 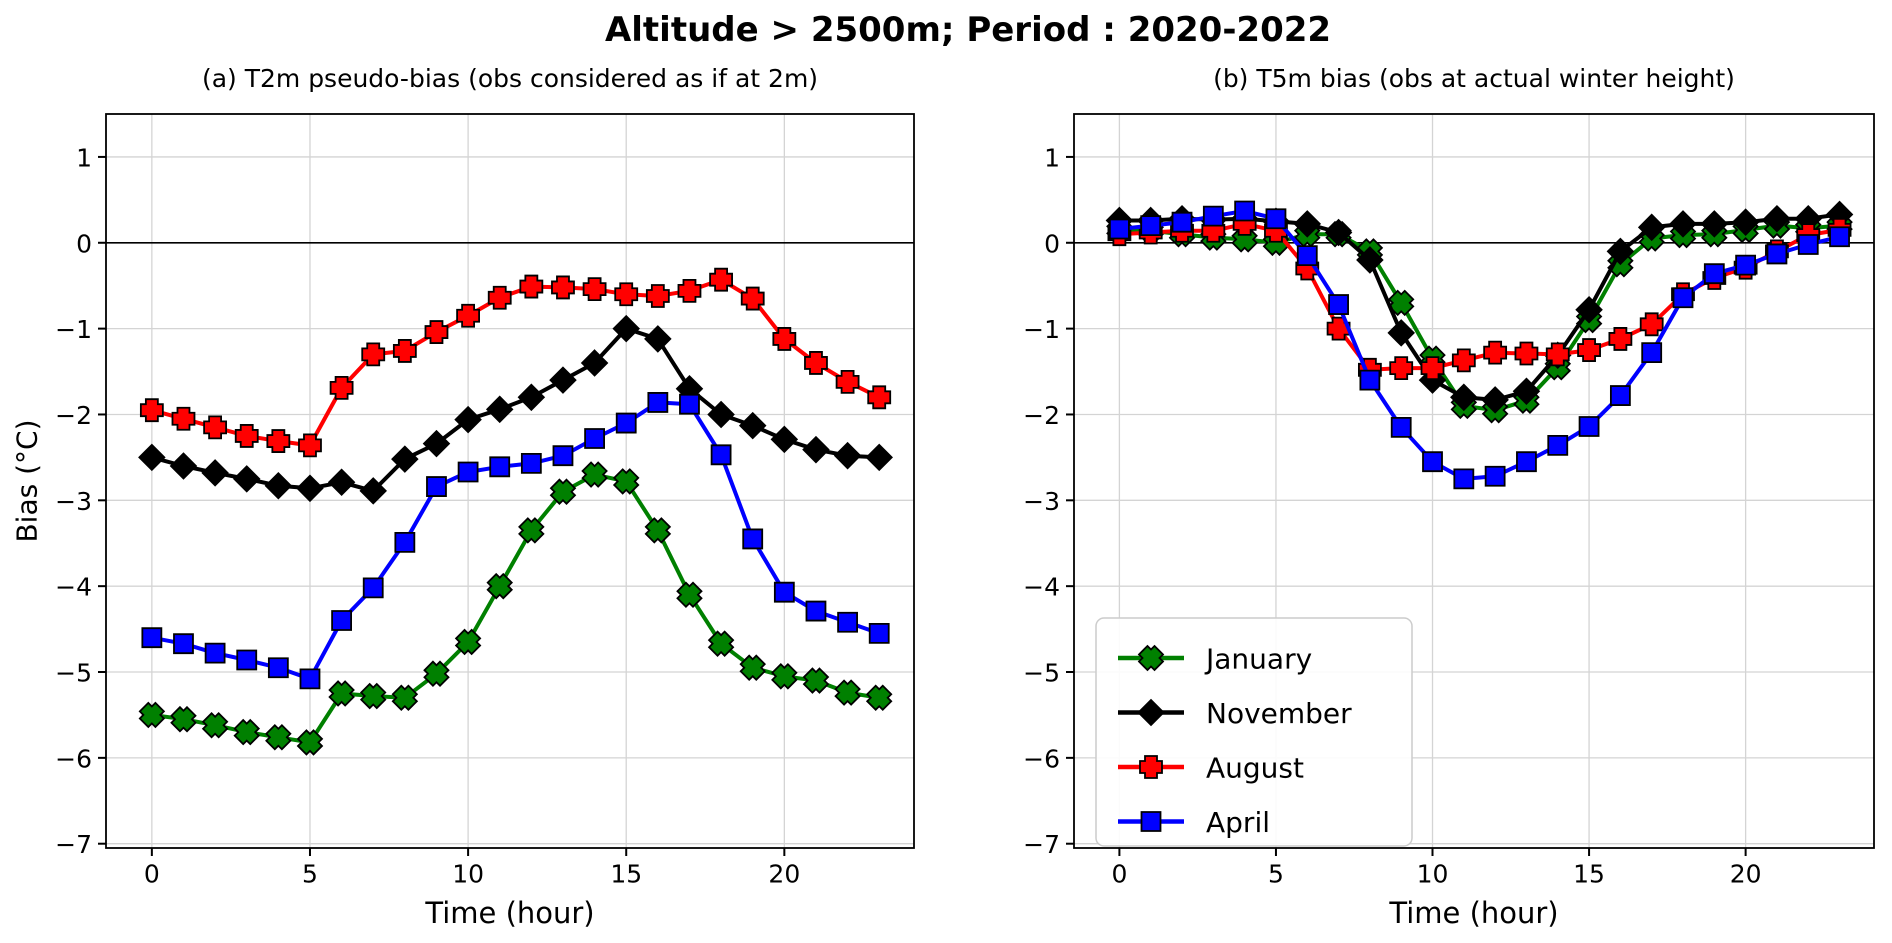 I want to click on panel-a-marker-january-h8, so click(x=405, y=698).